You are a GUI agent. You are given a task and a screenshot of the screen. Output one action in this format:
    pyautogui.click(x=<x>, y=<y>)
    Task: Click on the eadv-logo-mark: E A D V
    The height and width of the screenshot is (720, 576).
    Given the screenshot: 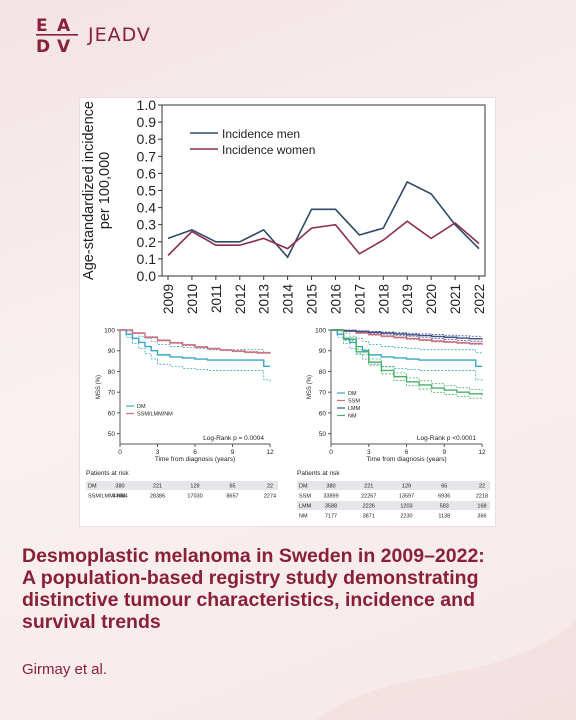 What is the action you would take?
    pyautogui.click(x=57, y=35)
    